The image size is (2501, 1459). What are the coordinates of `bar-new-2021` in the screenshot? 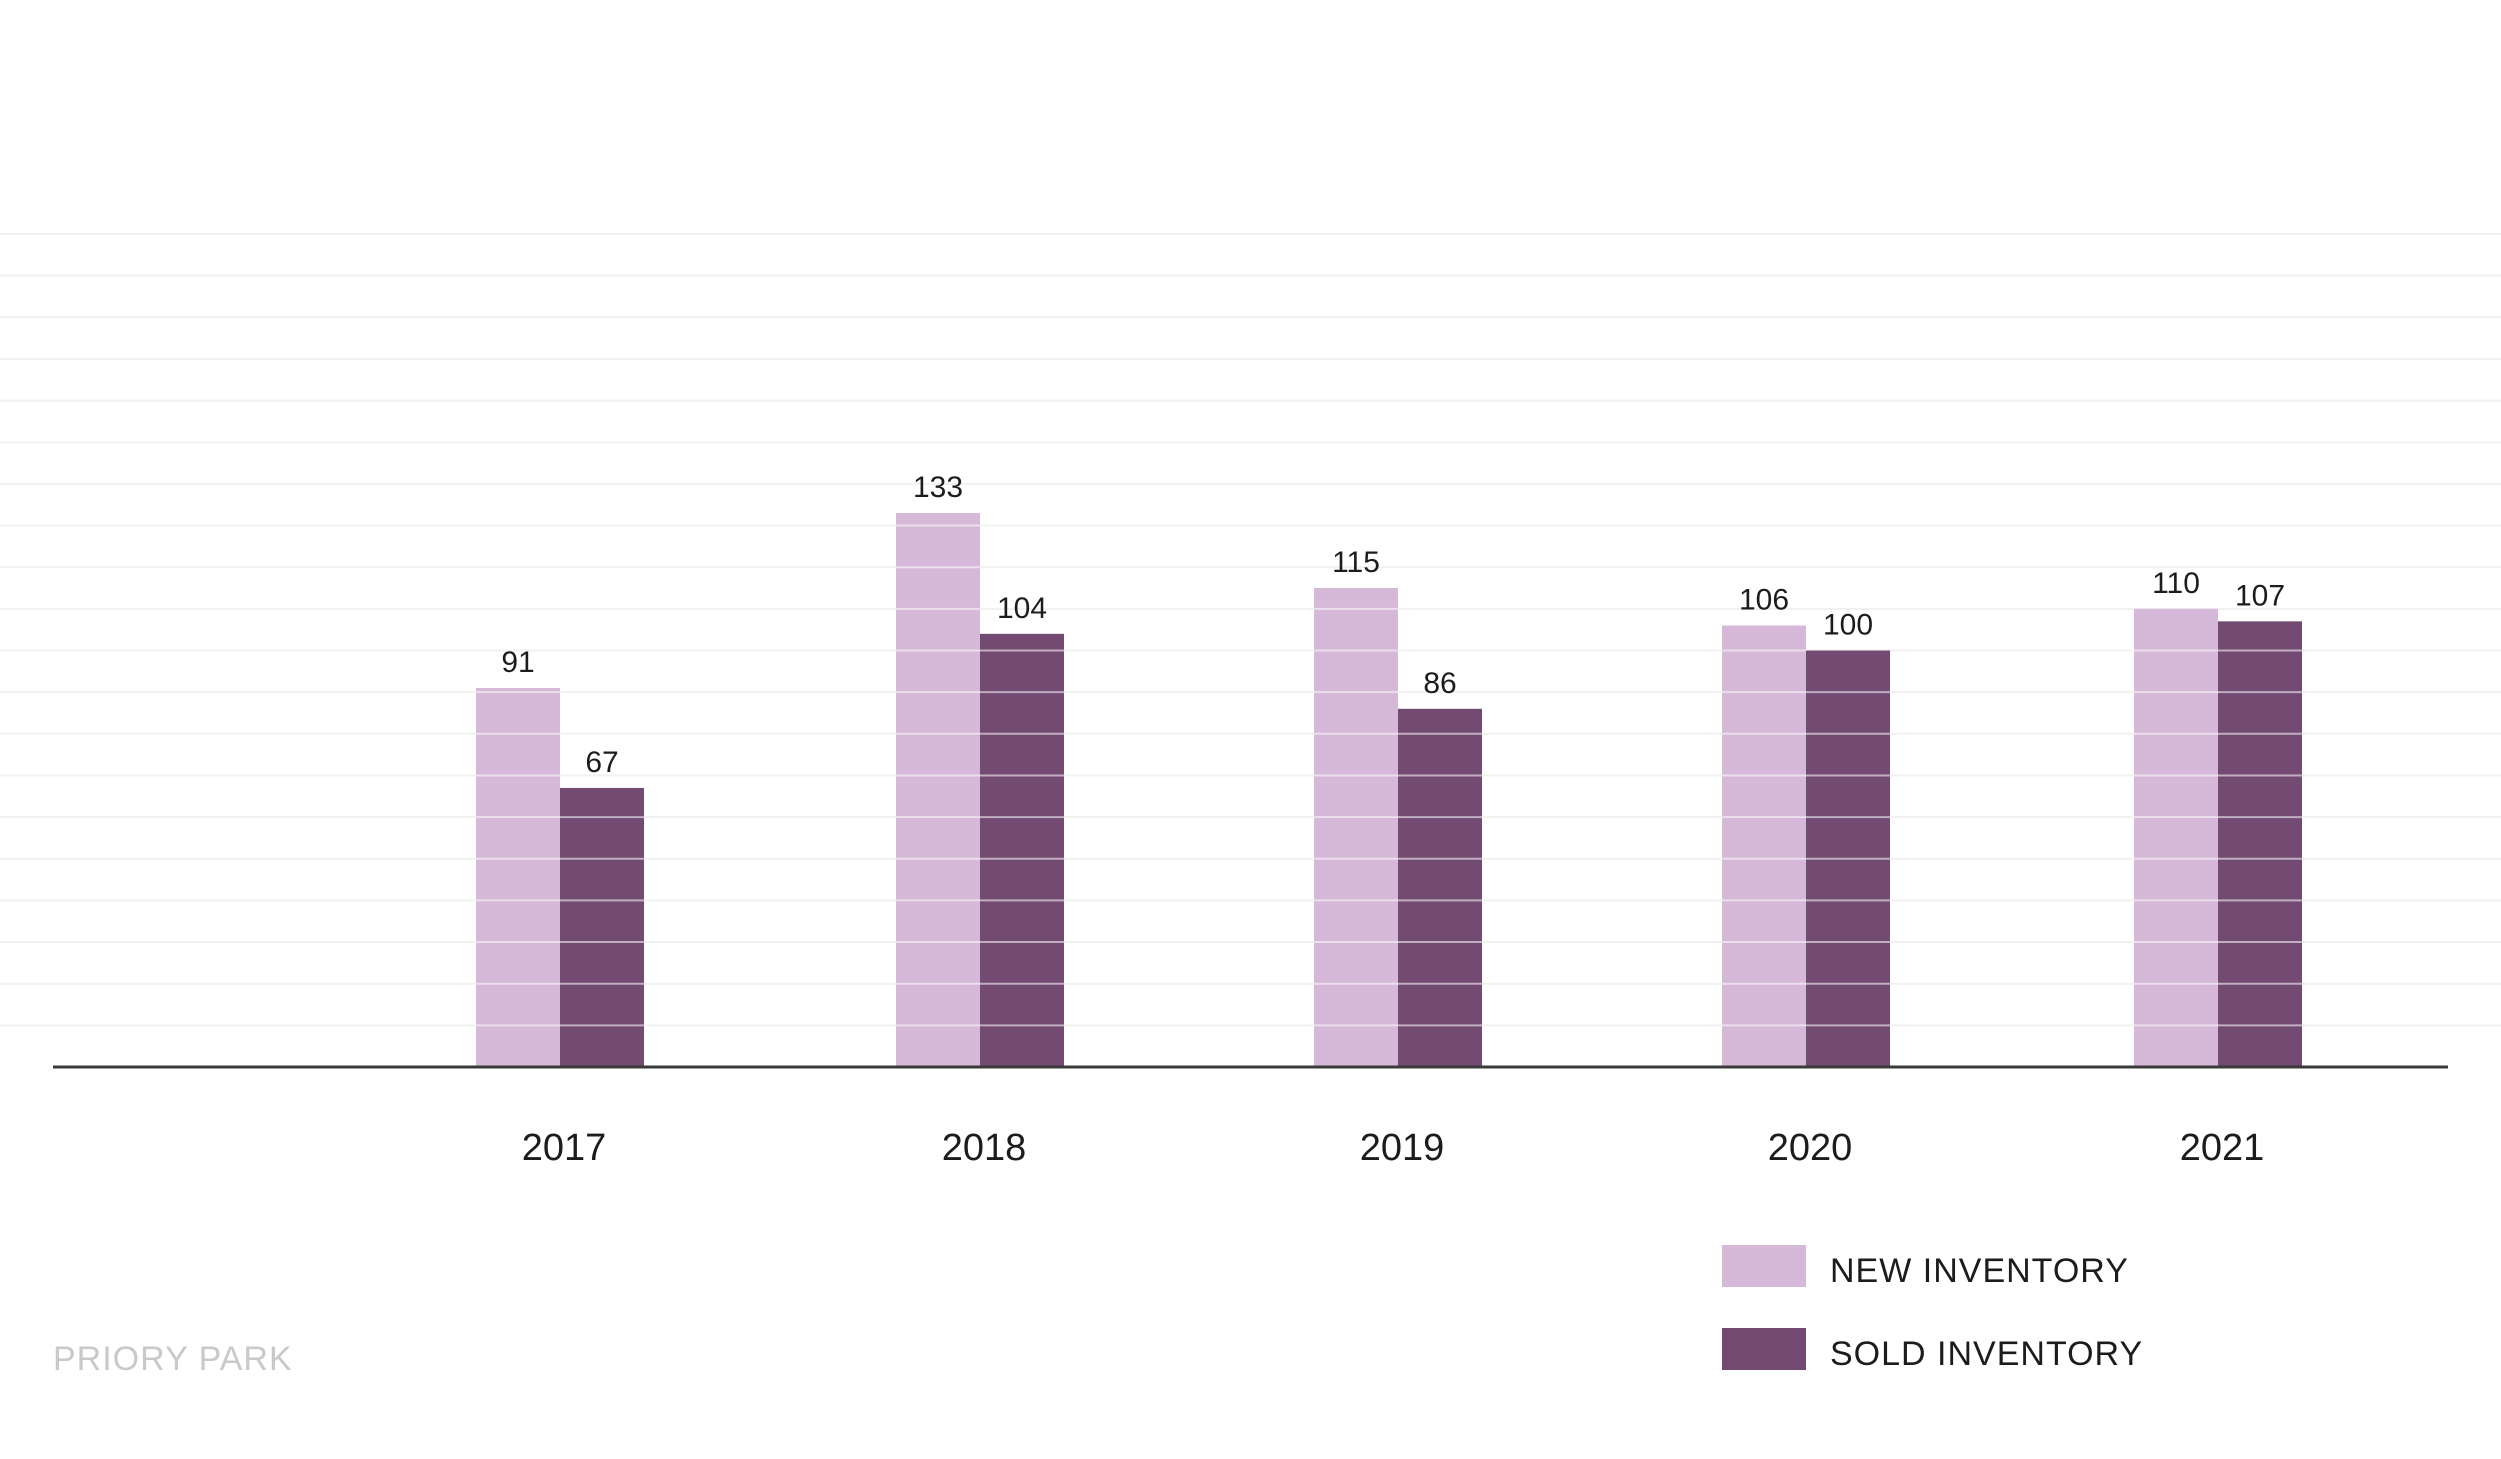 It's located at (2176, 837).